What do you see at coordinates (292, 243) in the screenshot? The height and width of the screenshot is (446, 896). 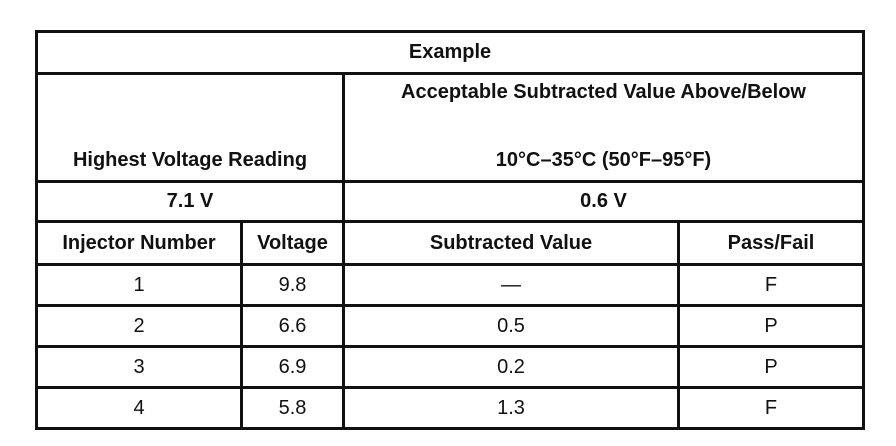 I see `column-header: Voltage` at bounding box center [292, 243].